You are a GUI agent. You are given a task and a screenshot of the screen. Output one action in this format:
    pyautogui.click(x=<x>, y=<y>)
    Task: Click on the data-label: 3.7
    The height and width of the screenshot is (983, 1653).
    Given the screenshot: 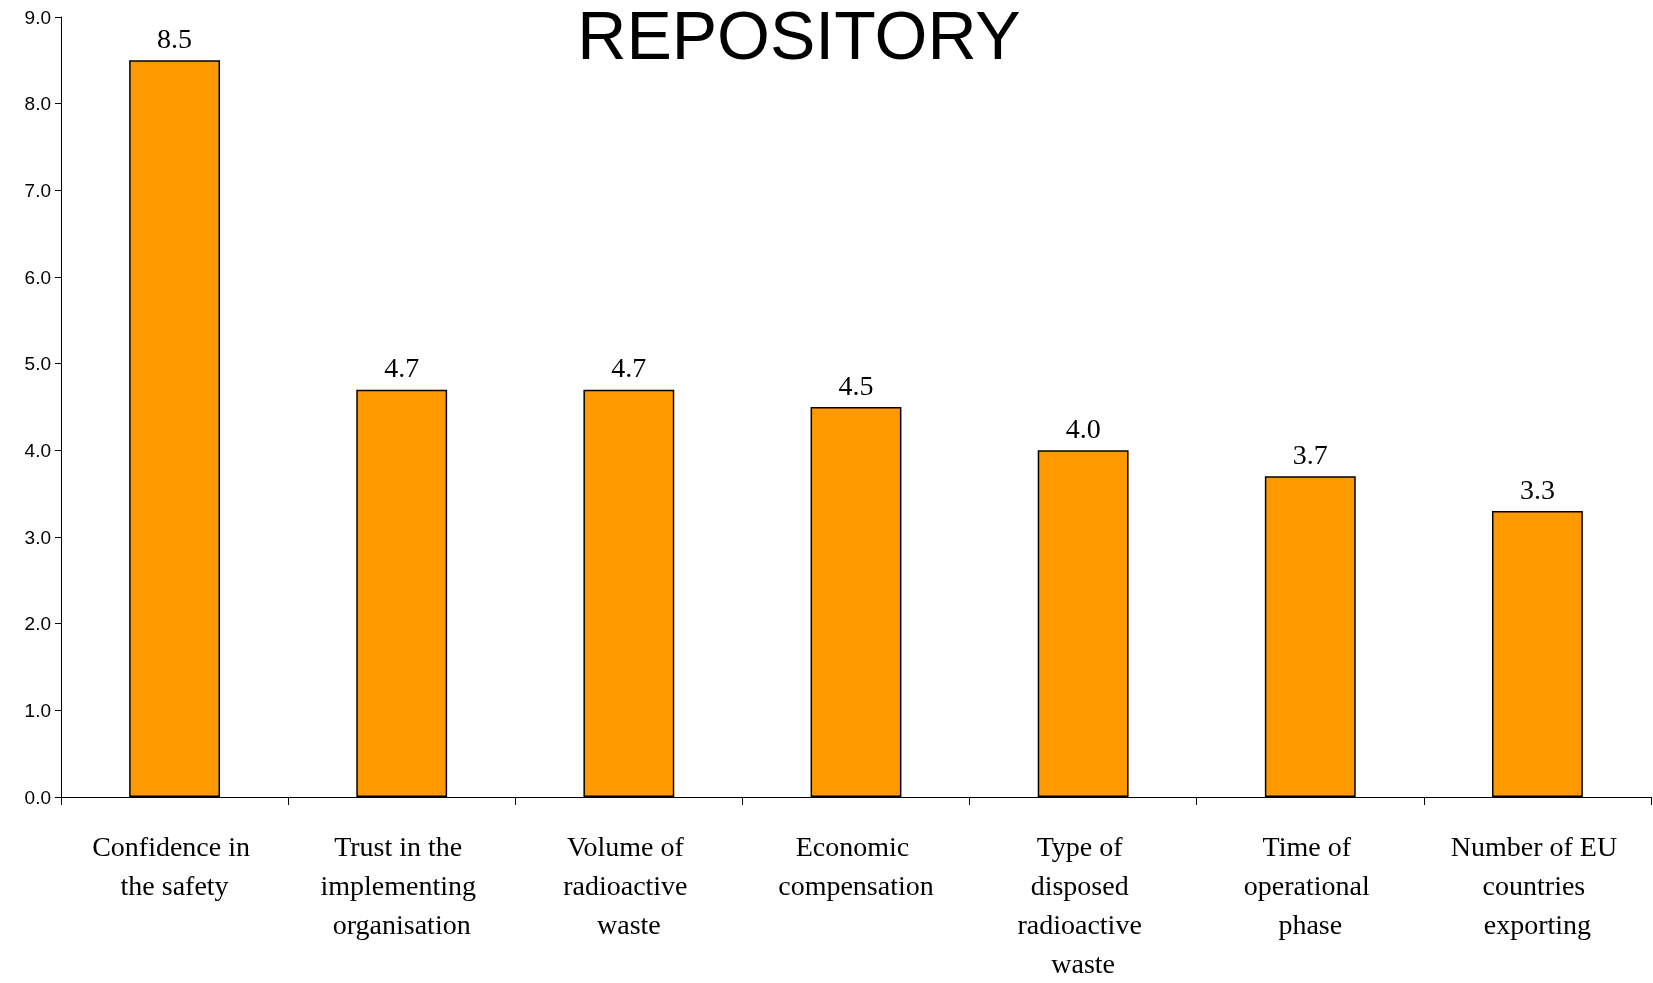 What is the action you would take?
    pyautogui.click(x=1310, y=454)
    